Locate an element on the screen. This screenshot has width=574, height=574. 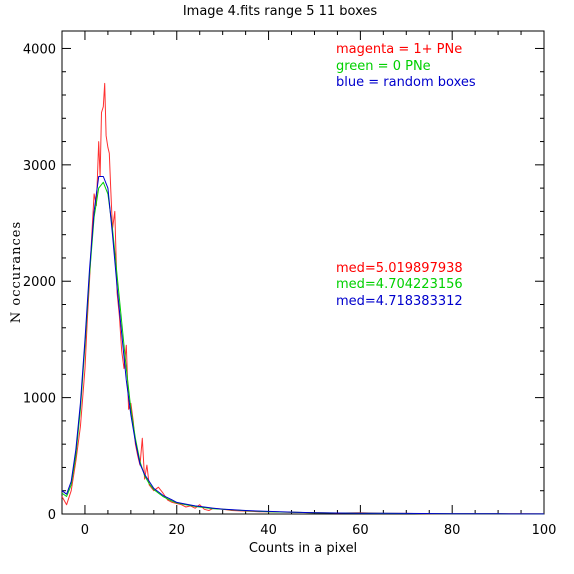
median-green: med=4.704223156 is located at coordinates (399, 284).